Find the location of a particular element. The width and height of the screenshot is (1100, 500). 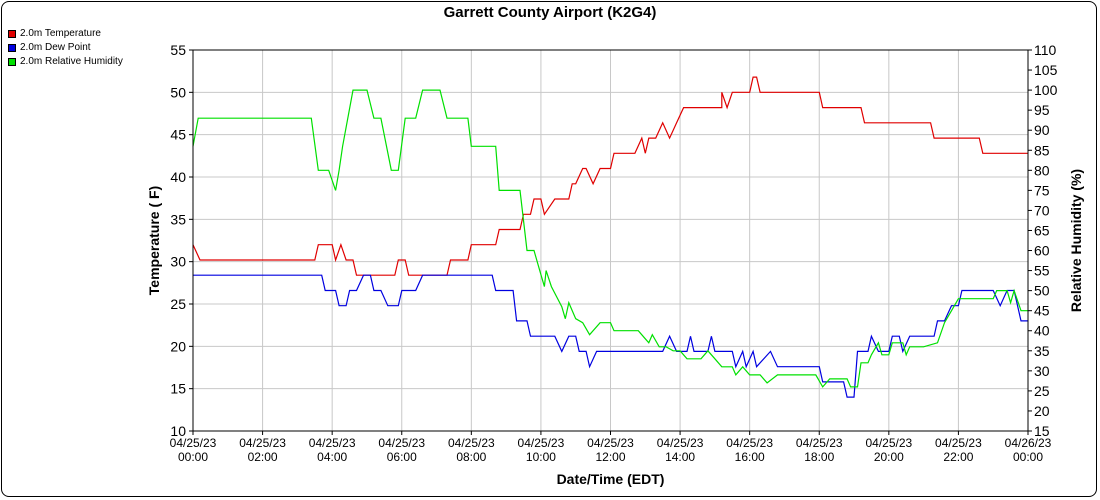

y2-tick-label: 80 is located at coordinates (1042, 170).